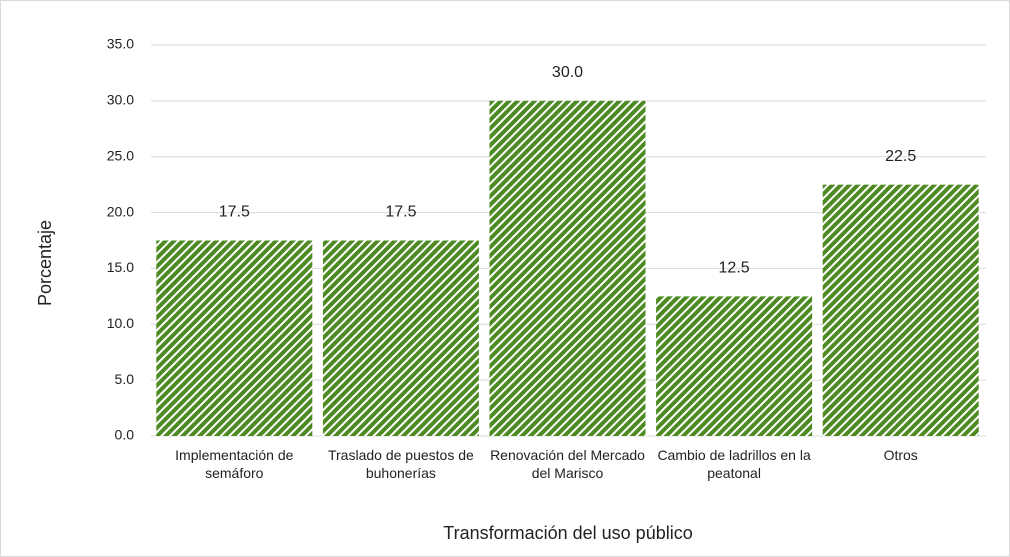 The height and width of the screenshot is (557, 1010). I want to click on data-label: 30.0, so click(567, 72).